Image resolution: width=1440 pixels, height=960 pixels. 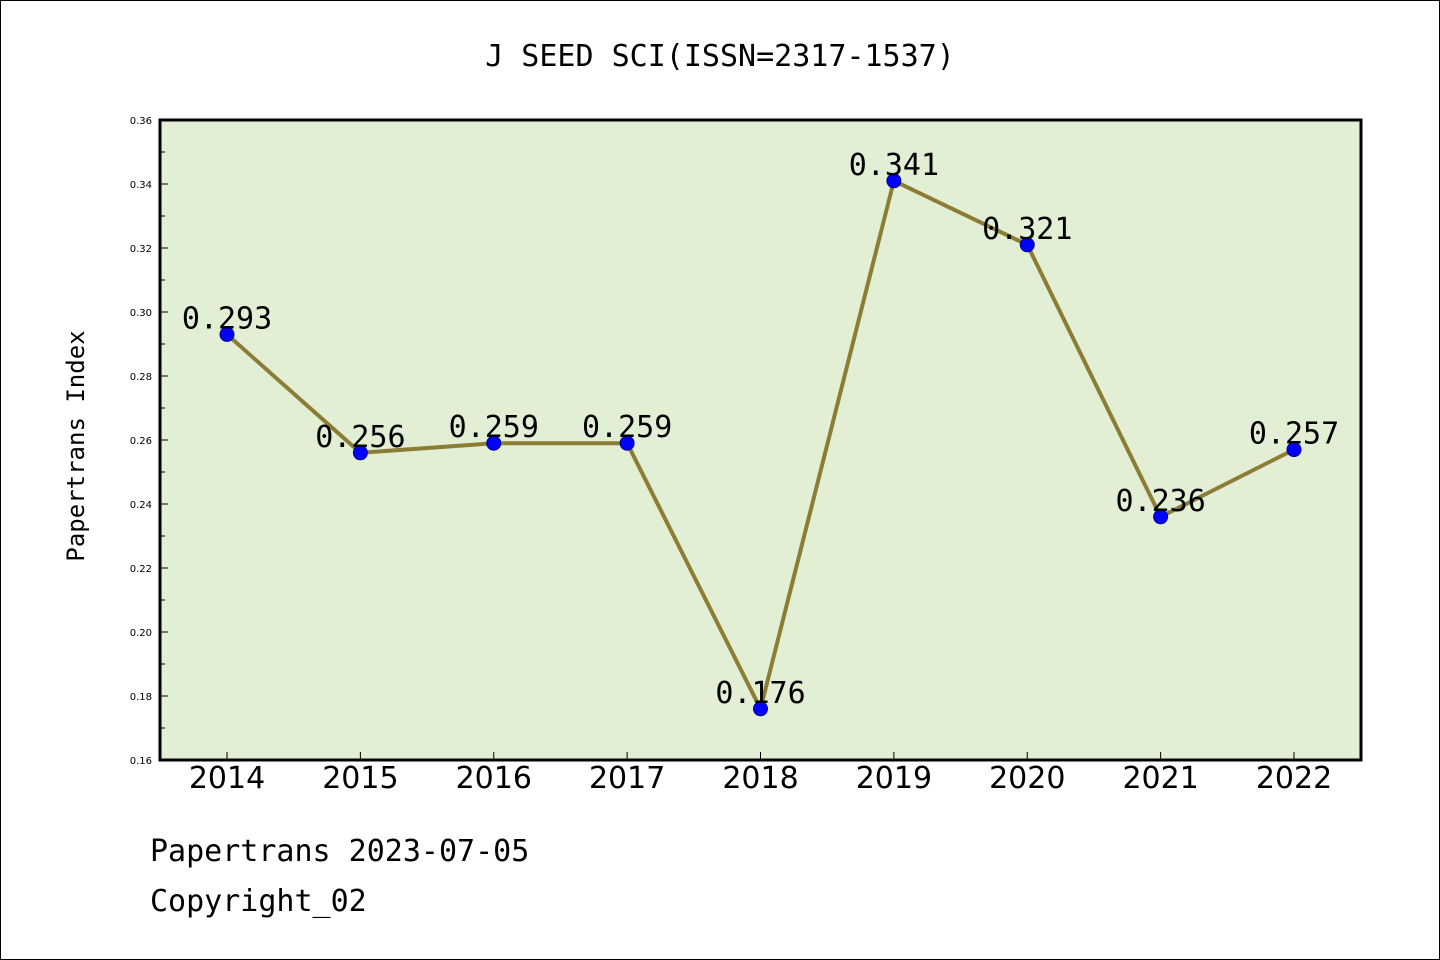 I want to click on y-tick-label: 0.34, so click(x=141, y=185).